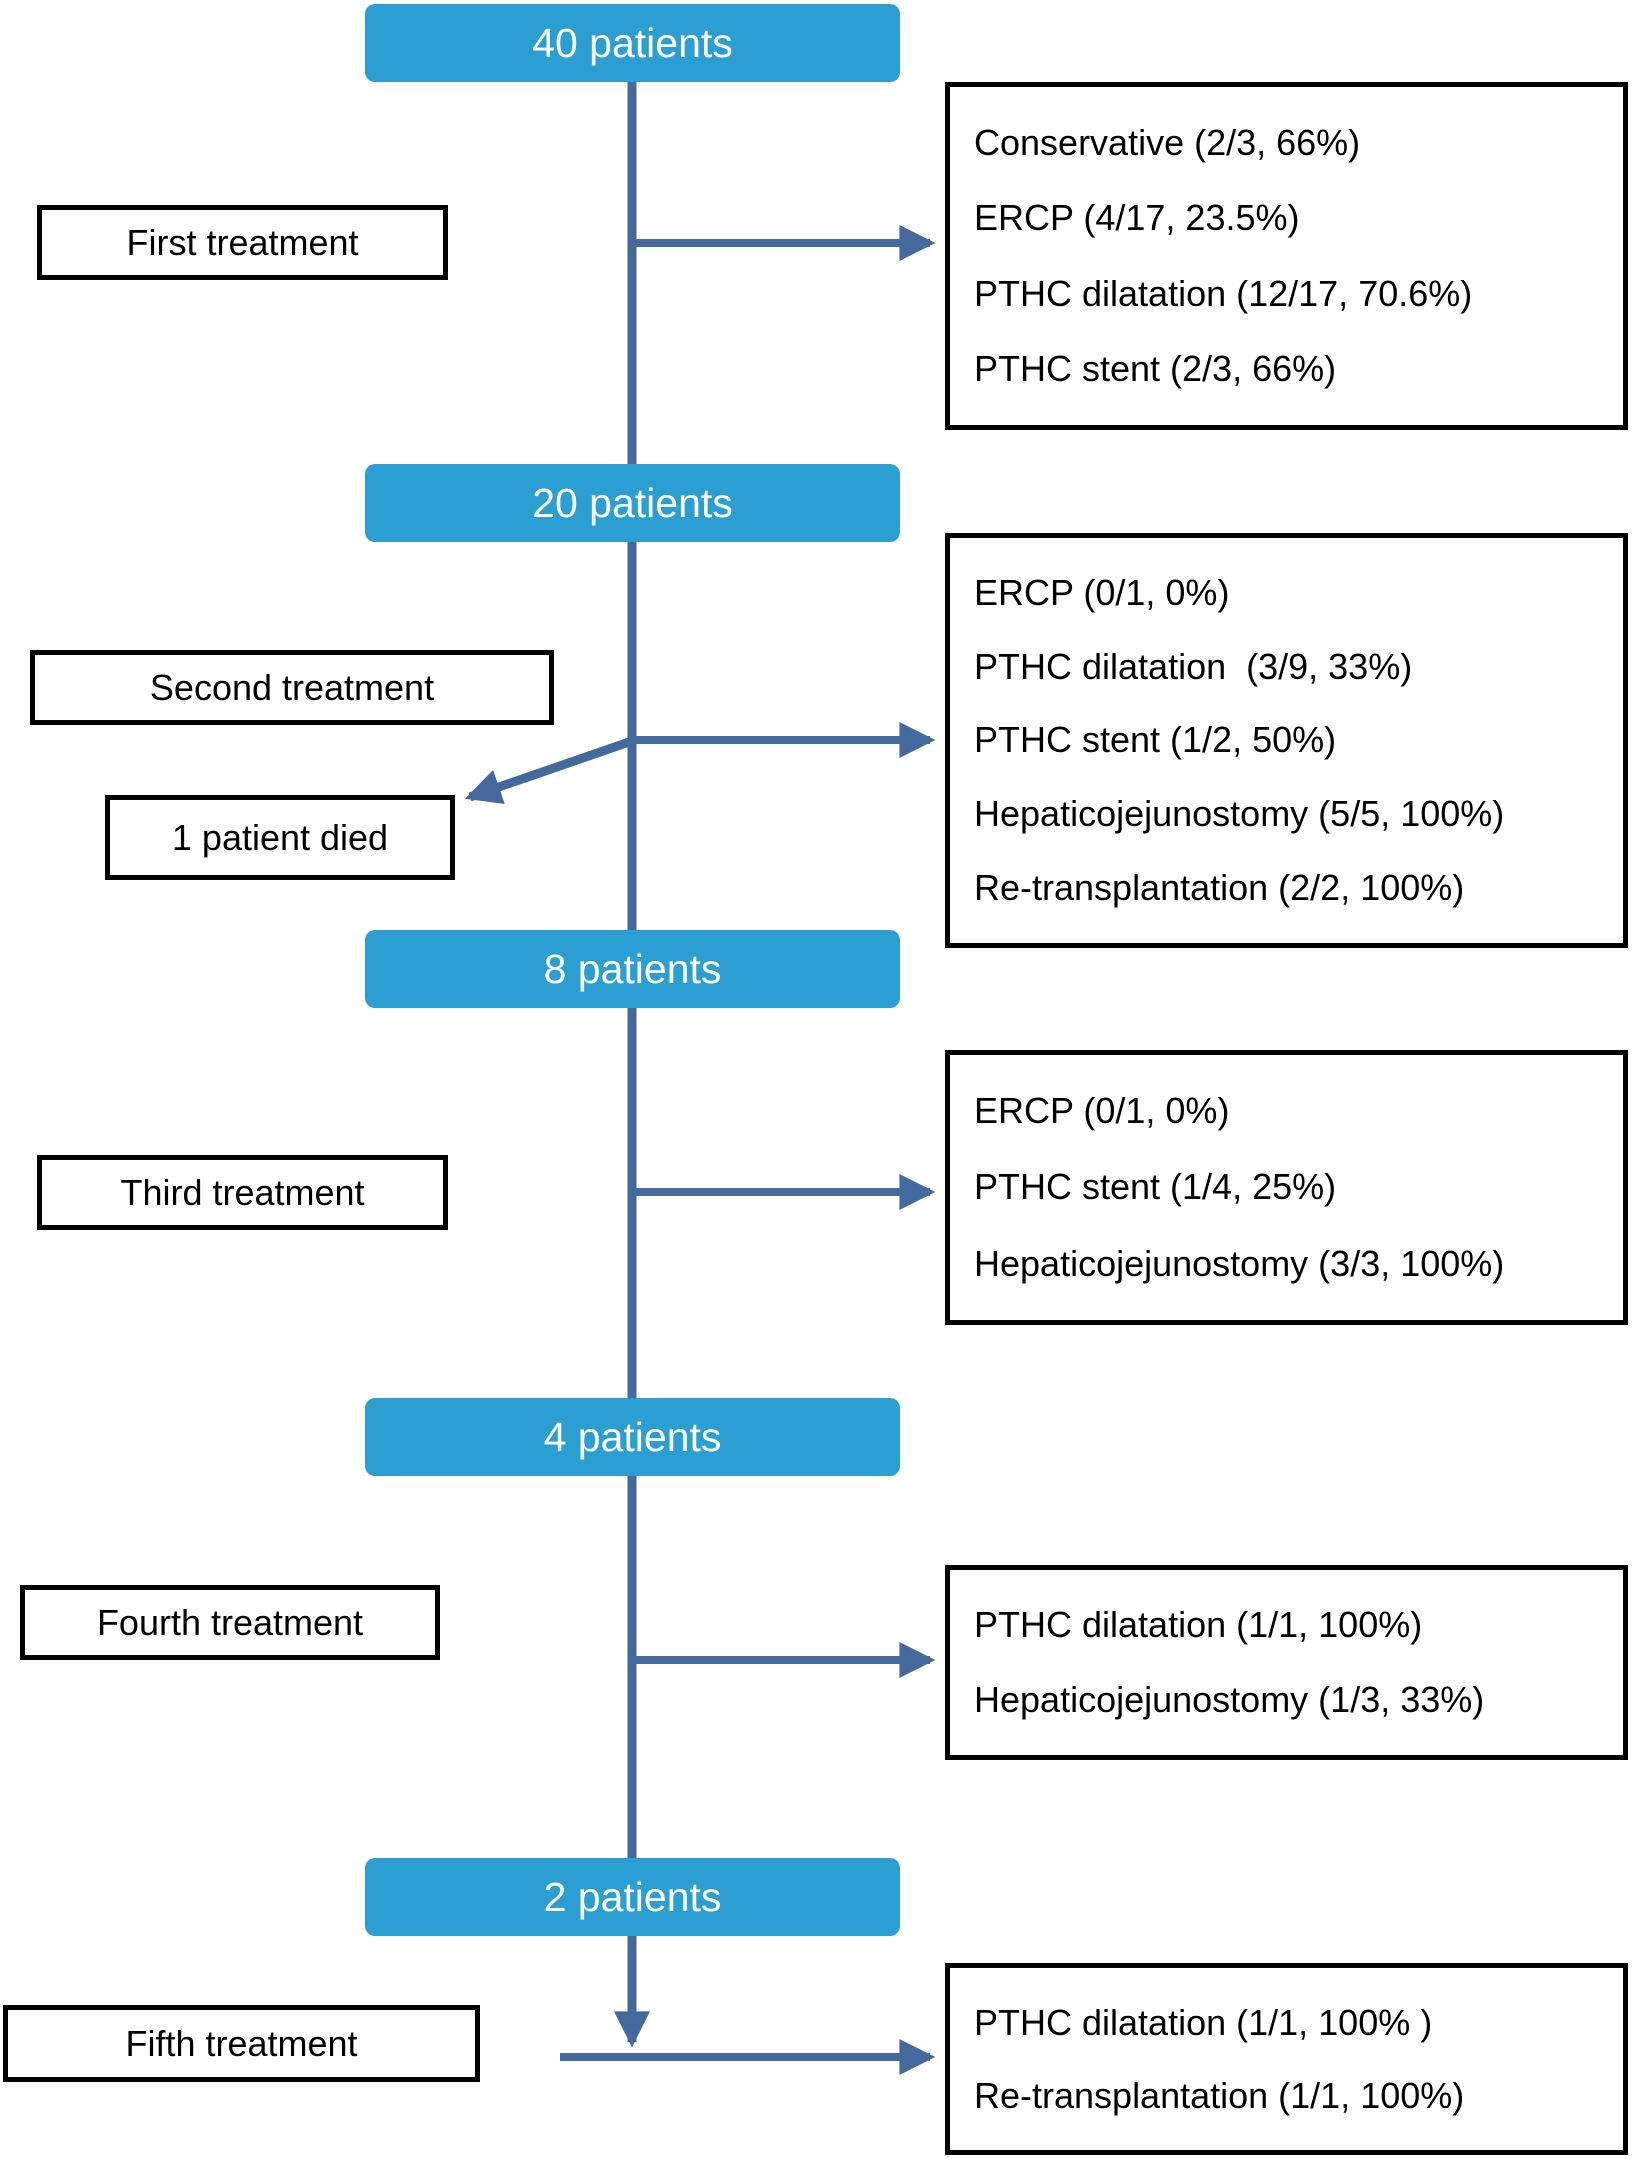 This screenshot has width=1646, height=2159. What do you see at coordinates (1155, 740) in the screenshot?
I see `outcome-item: PTHC stent (1/2, 50%)` at bounding box center [1155, 740].